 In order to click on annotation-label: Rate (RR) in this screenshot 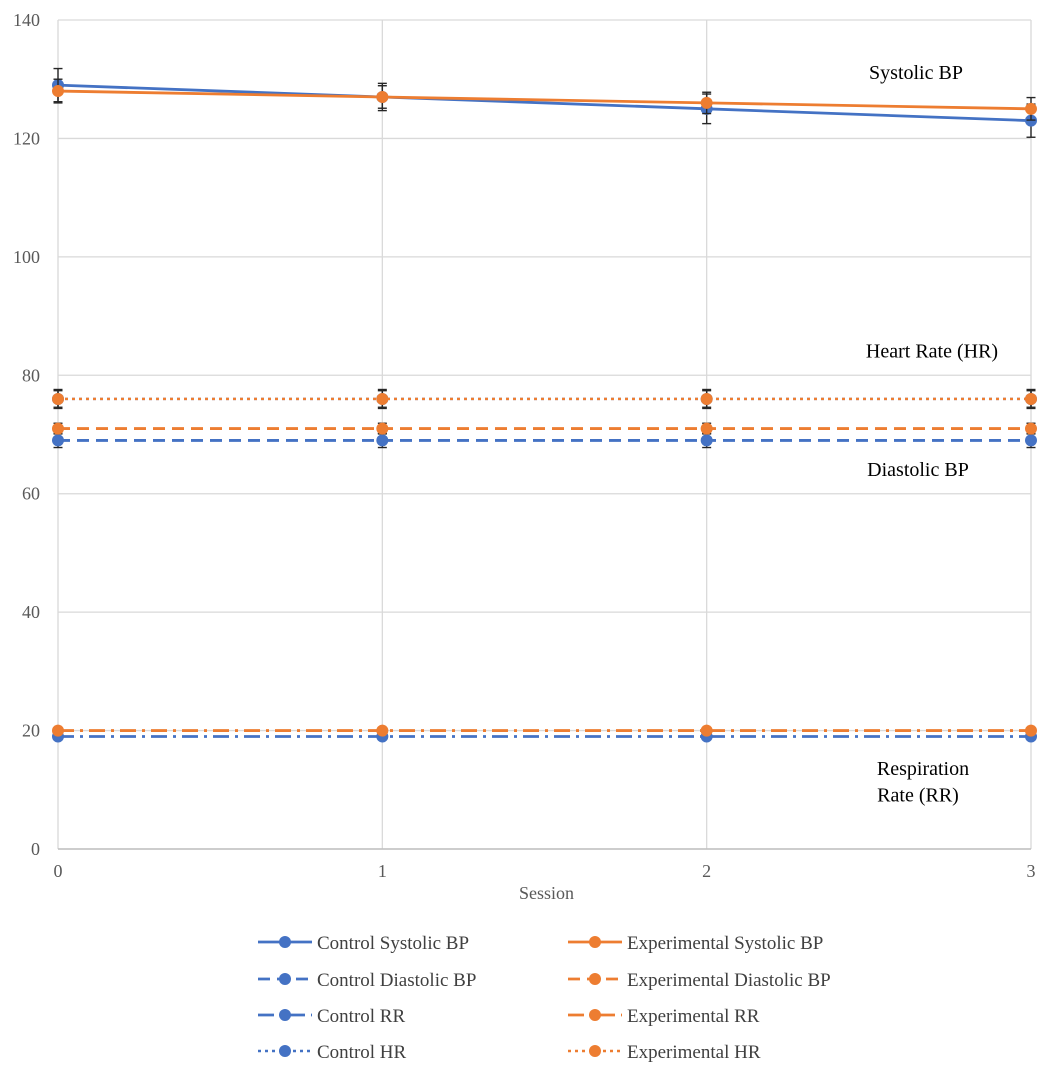, I will do `click(918, 796)`.